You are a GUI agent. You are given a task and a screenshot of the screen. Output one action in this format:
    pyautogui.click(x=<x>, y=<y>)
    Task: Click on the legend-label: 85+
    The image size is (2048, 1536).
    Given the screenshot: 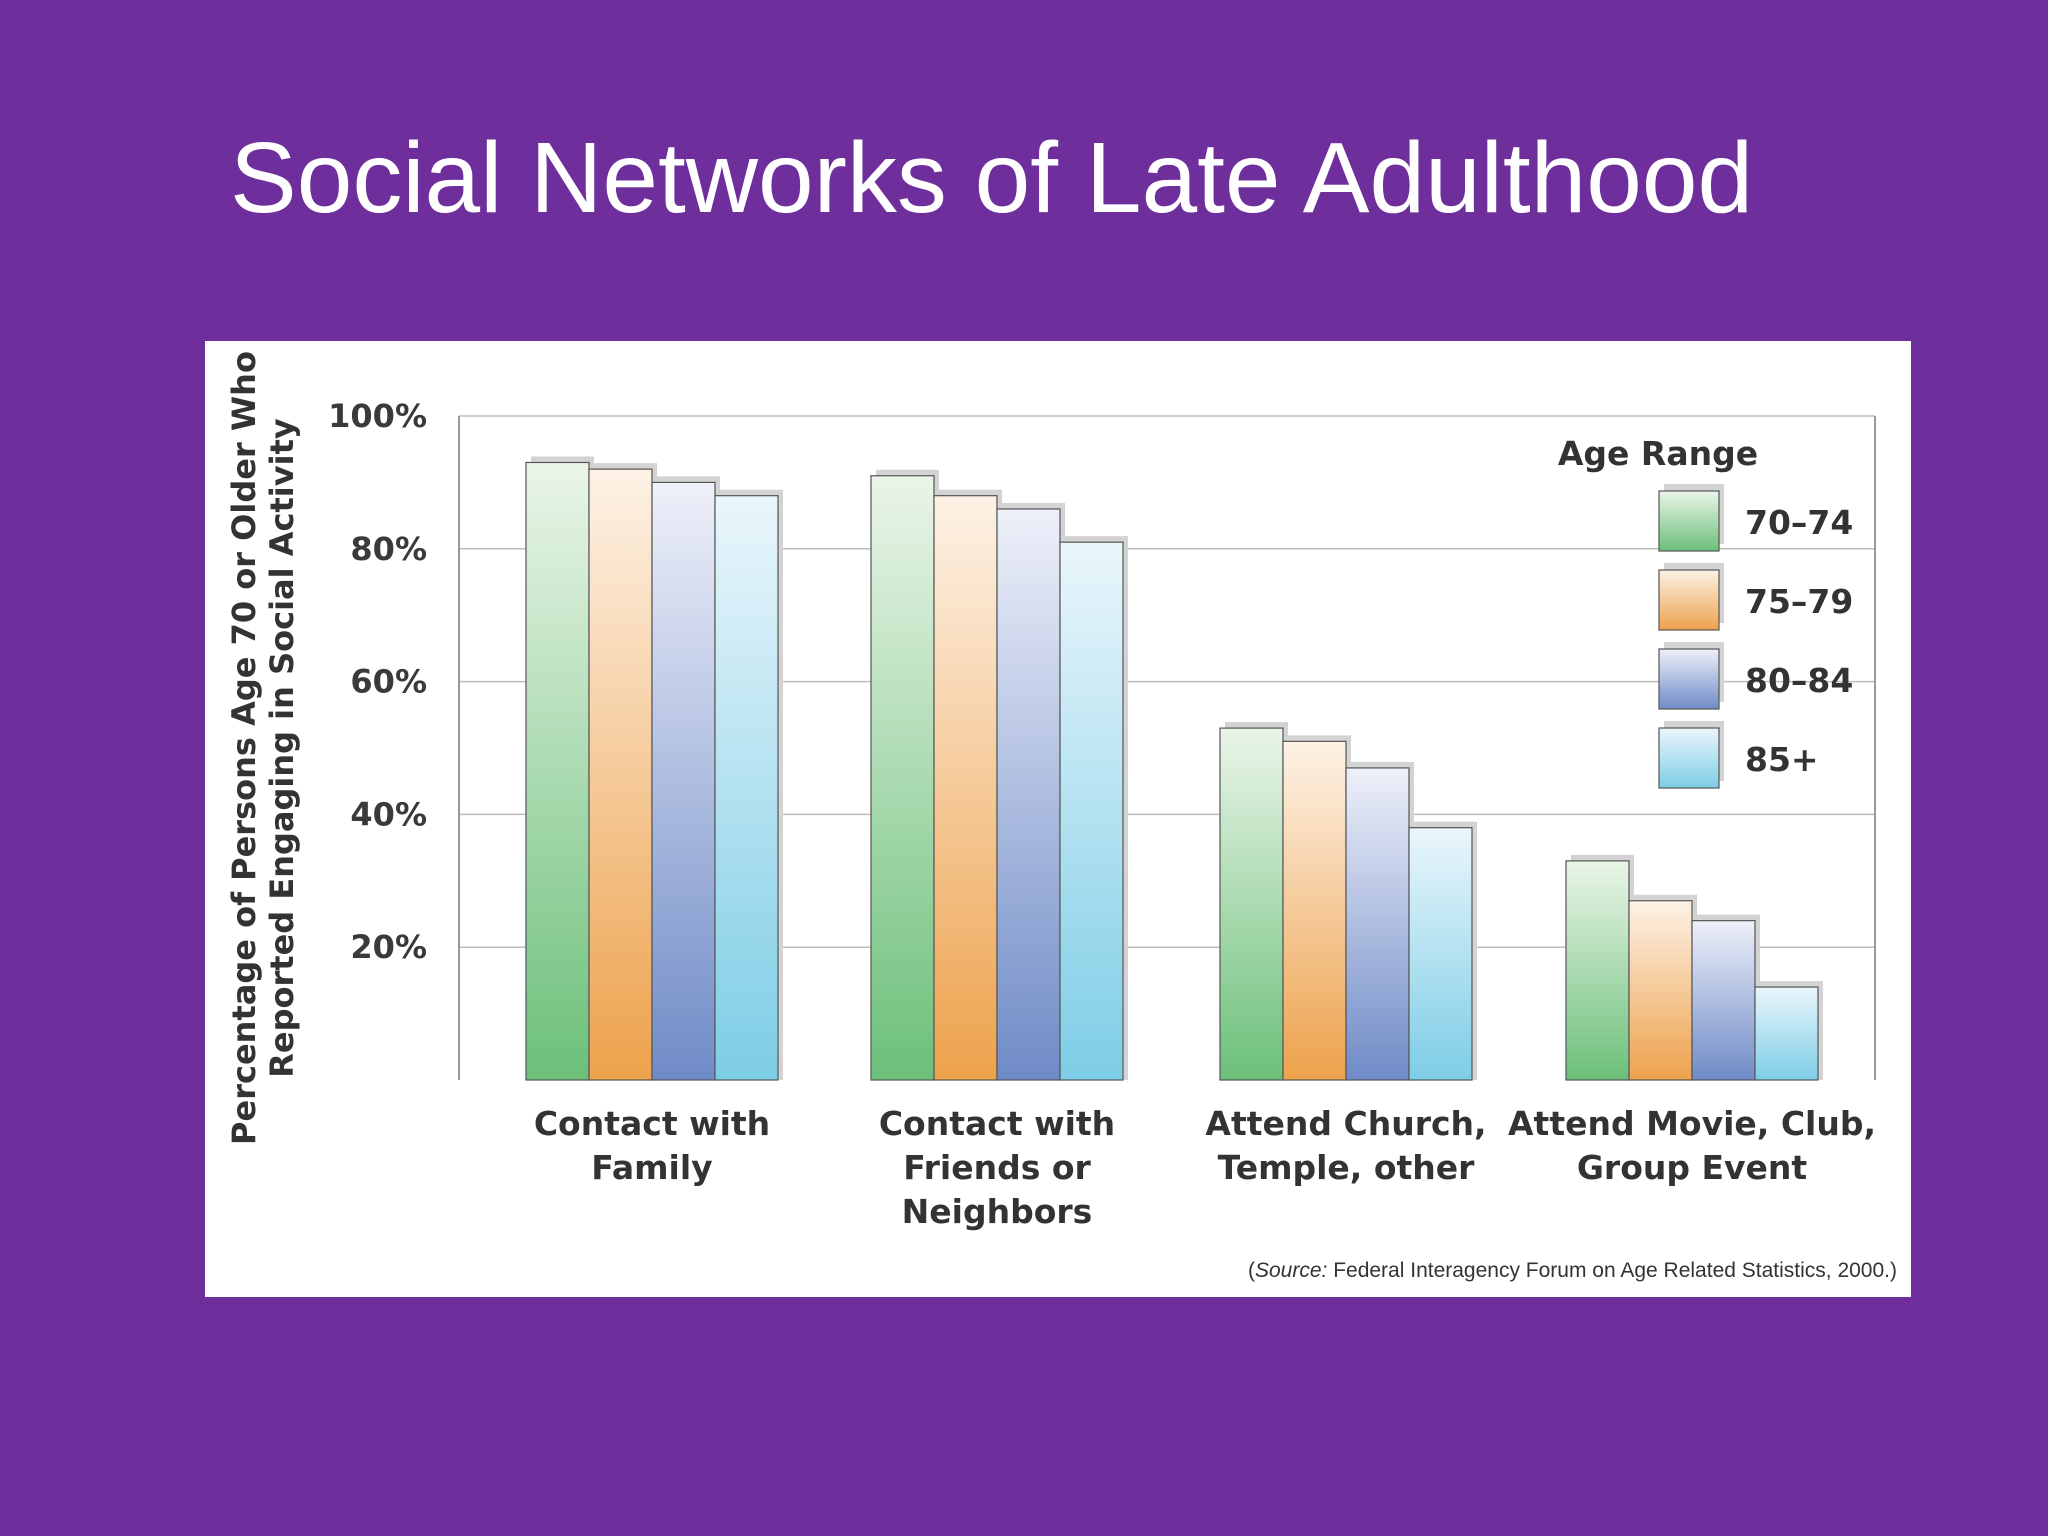 What is the action you would take?
    pyautogui.click(x=1782, y=759)
    